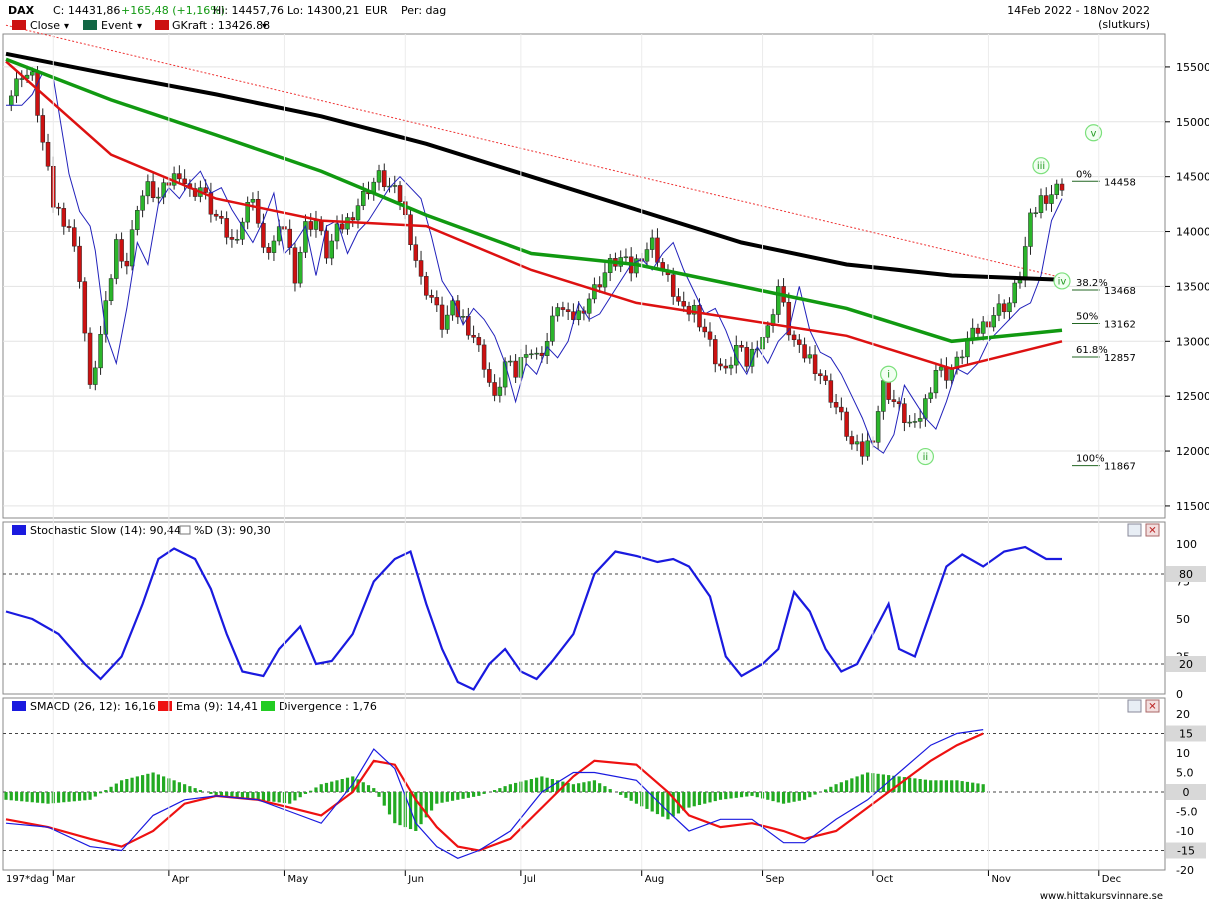  I want to click on date-range: 14Feb 2022 - 18Nov 2022, so click(1078, 10).